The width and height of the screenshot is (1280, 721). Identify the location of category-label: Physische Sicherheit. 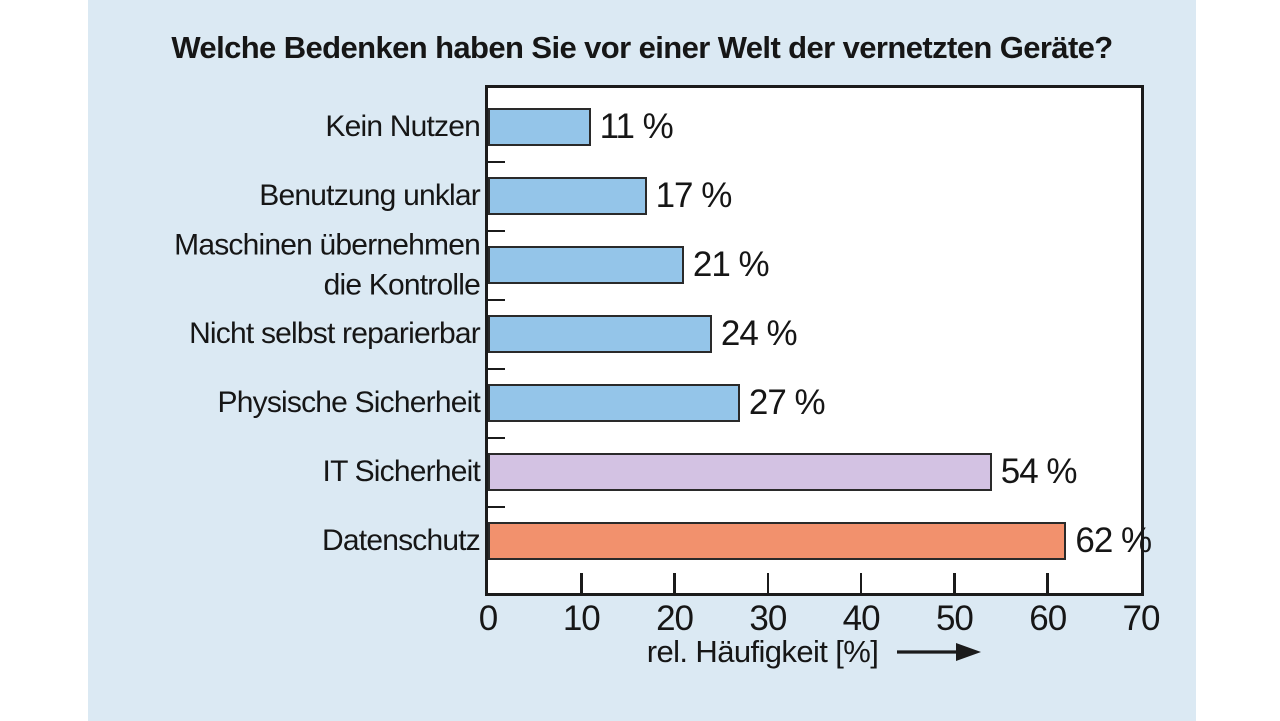
(349, 403).